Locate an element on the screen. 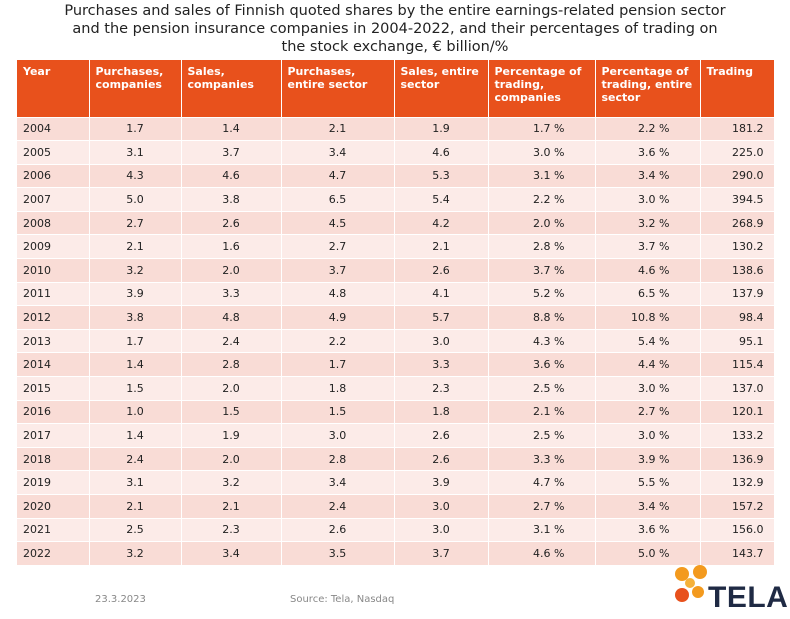 The width and height of the screenshot is (790, 619). table-cell: 2019 is located at coordinates (53, 482).